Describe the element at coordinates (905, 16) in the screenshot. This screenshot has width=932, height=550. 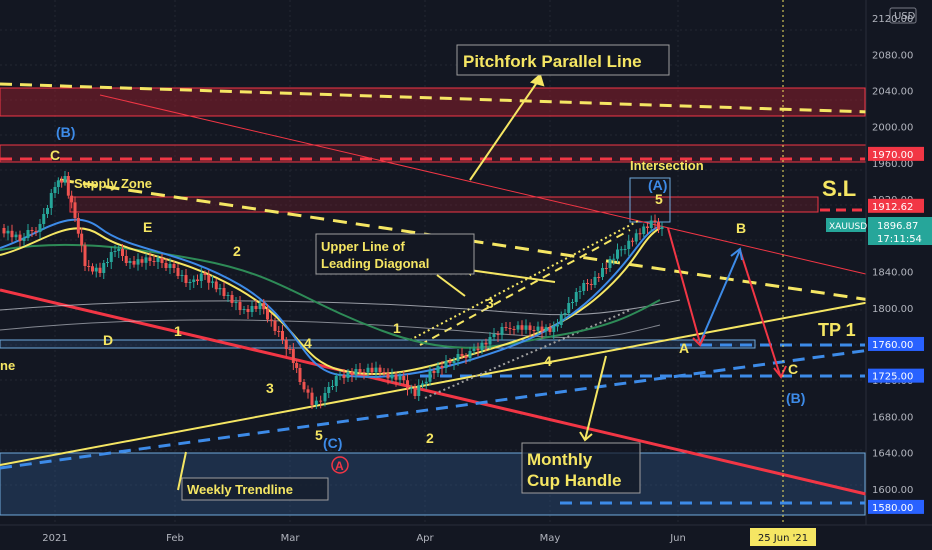
I see `svg-text: USD` at that location.